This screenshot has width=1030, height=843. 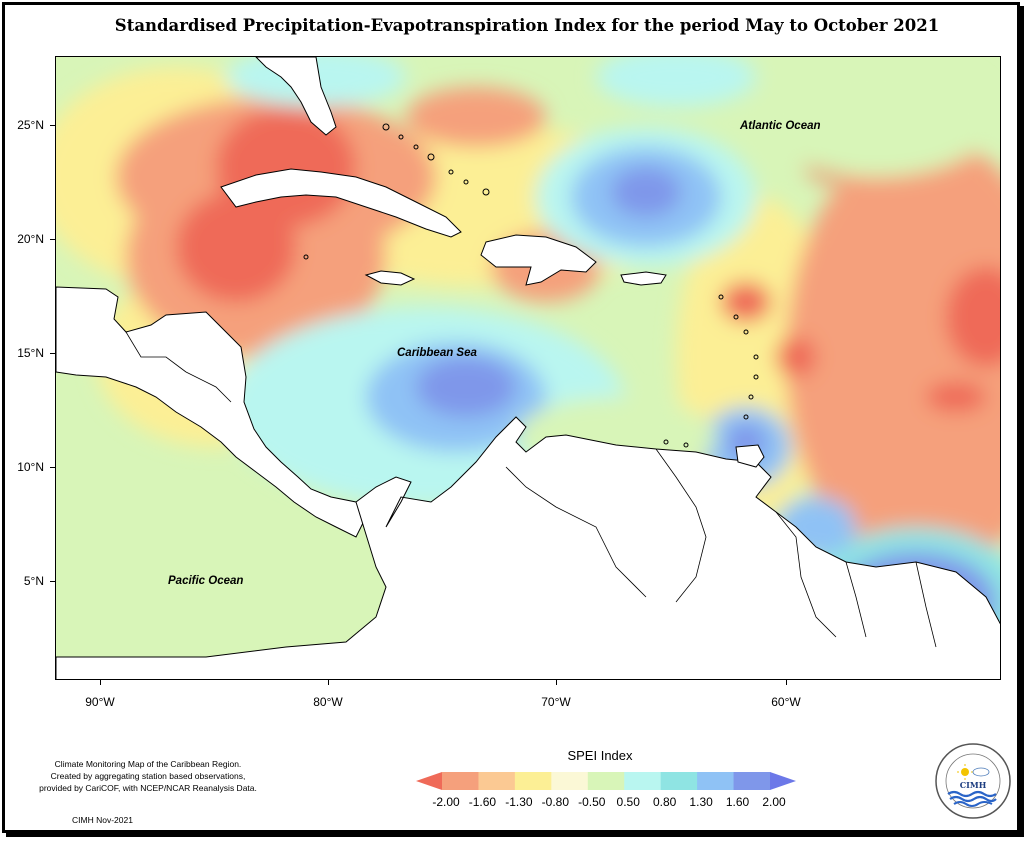 I want to click on y-tick-label: 5°N, so click(x=33, y=581).